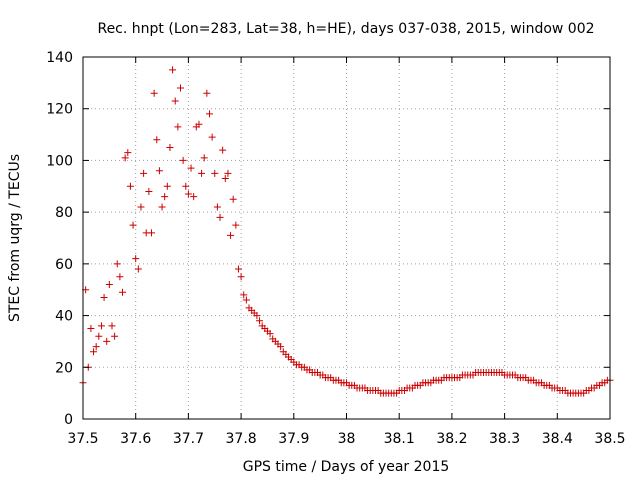 This screenshot has width=640, height=480. I want to click on x-tick-label: 37.5, so click(82, 439).